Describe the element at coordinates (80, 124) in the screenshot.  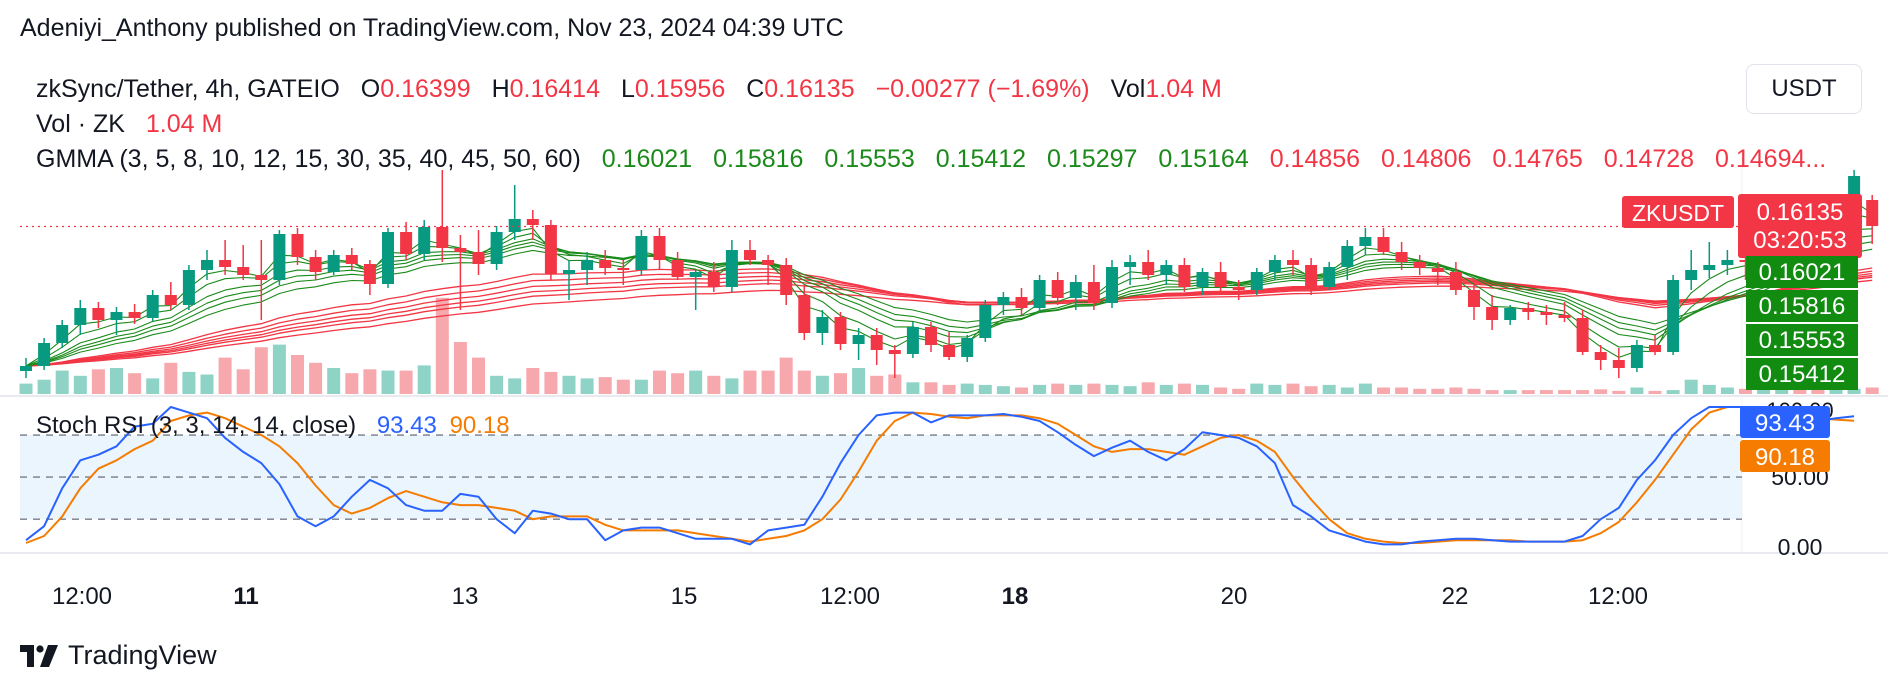
I see `volume-indicator-label: Vol · ZK` at that location.